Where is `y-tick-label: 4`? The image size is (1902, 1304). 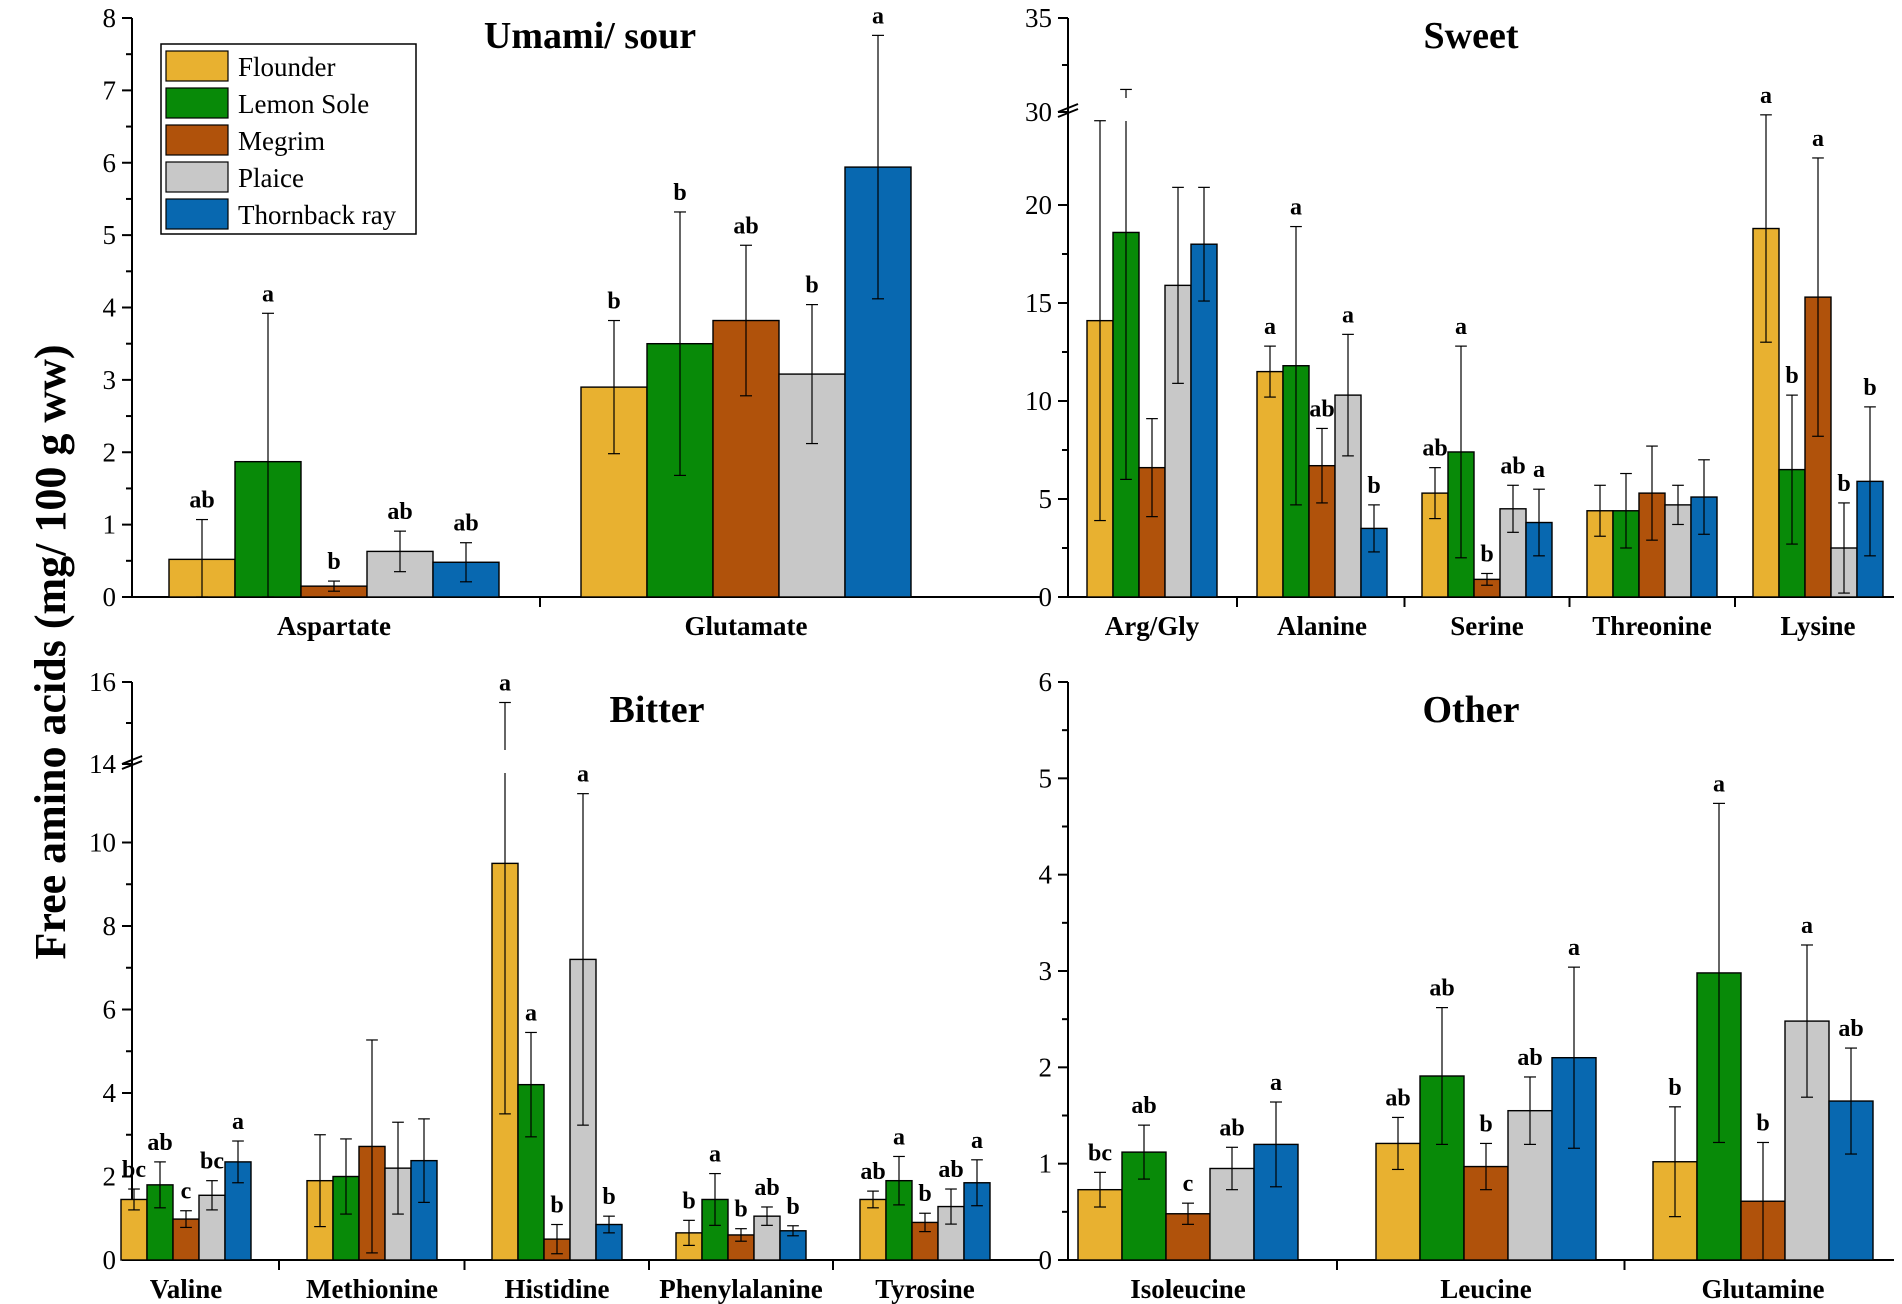
y-tick-label: 4 is located at coordinates (110, 1093).